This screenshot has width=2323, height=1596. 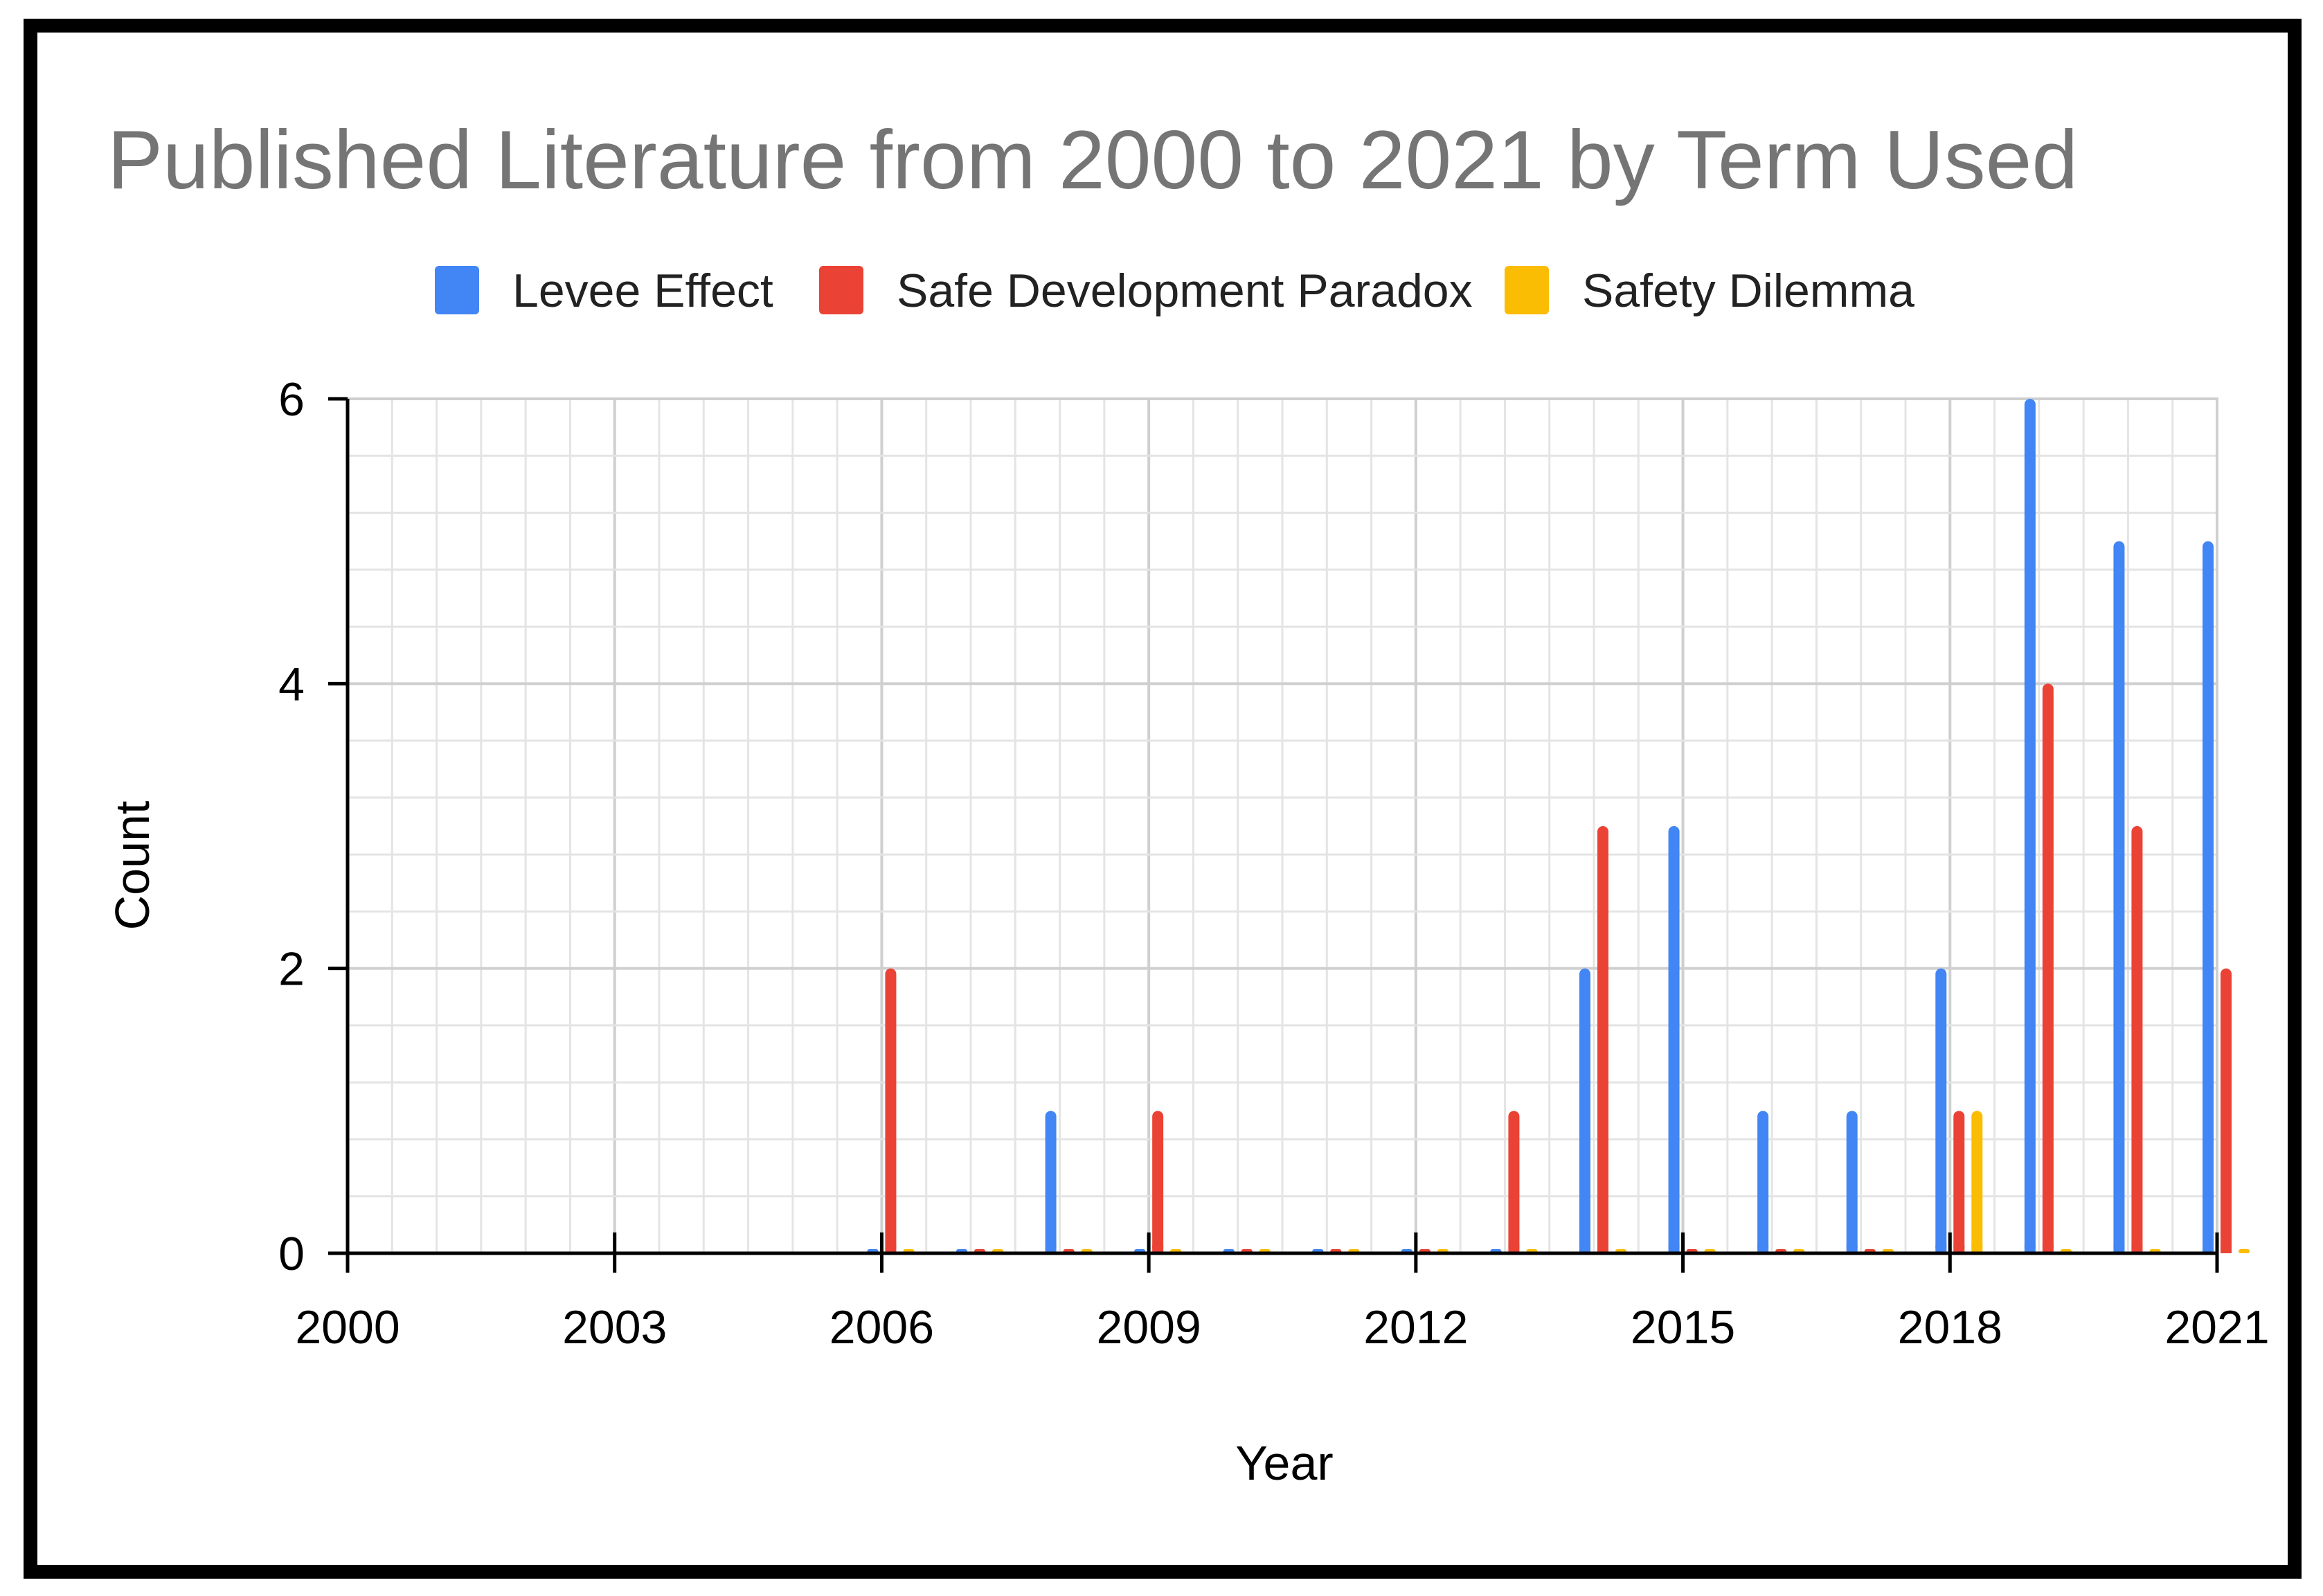 I want to click on x-tick-label: 2012, so click(x=1415, y=1327).